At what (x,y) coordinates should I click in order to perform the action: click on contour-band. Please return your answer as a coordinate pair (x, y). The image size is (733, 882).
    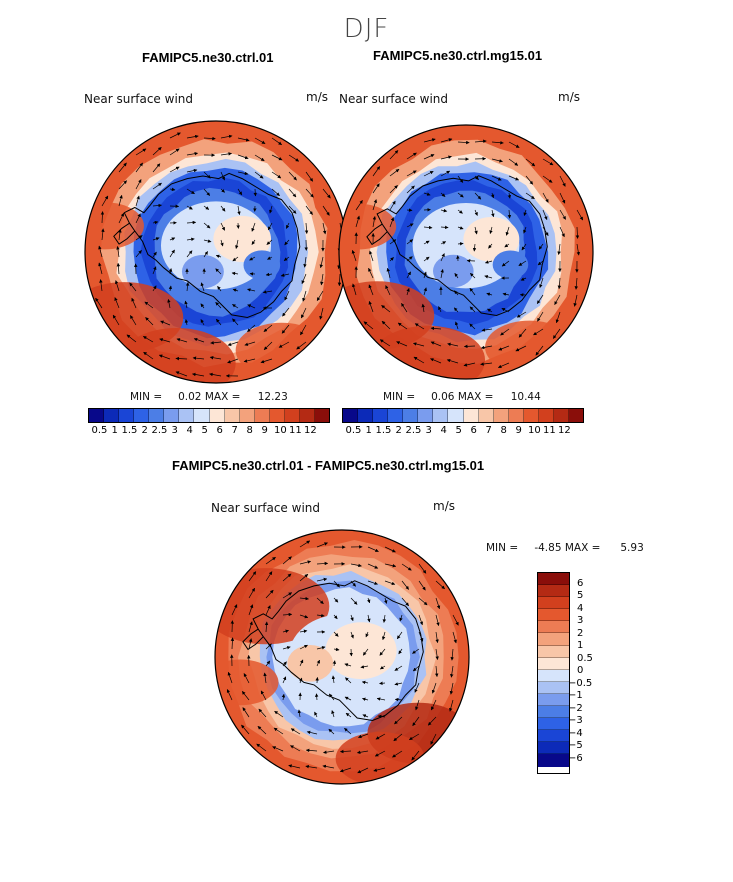
    Looking at the image, I should click on (380, 757).